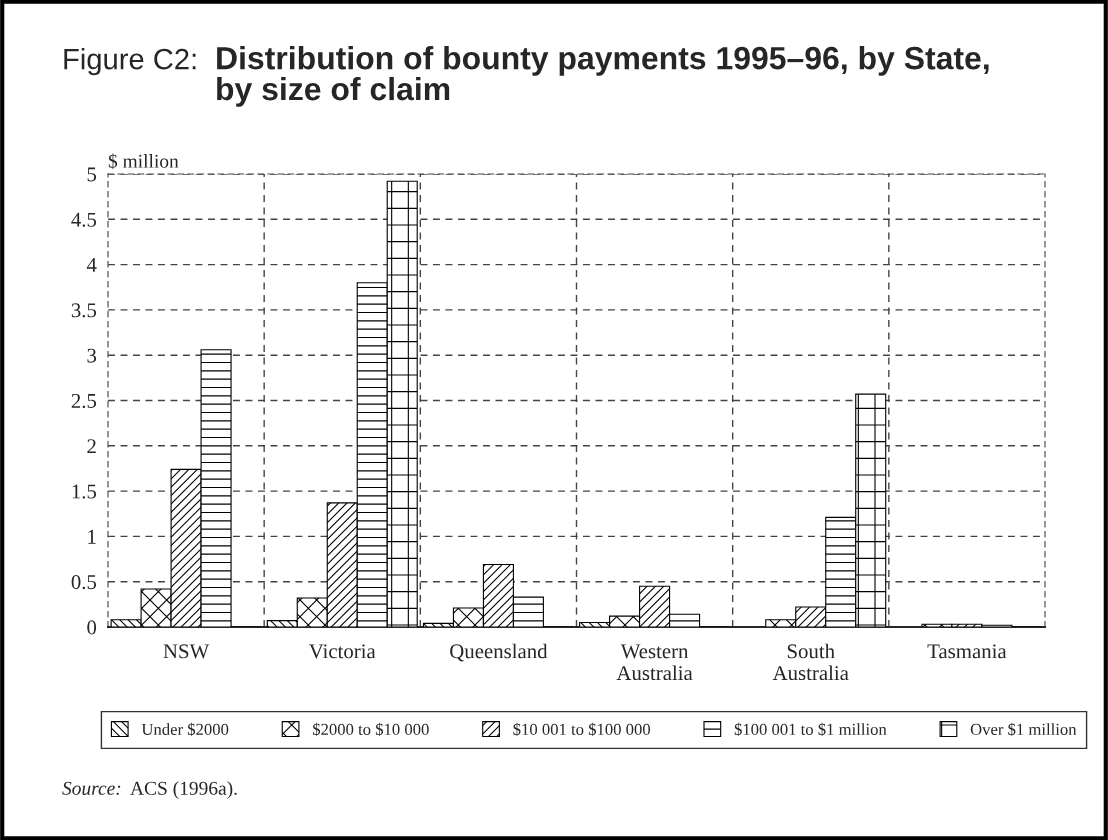 Image resolution: width=1108 pixels, height=840 pixels. Describe the element at coordinates (84, 401) in the screenshot. I see `y-tick-label: 2.5` at that location.